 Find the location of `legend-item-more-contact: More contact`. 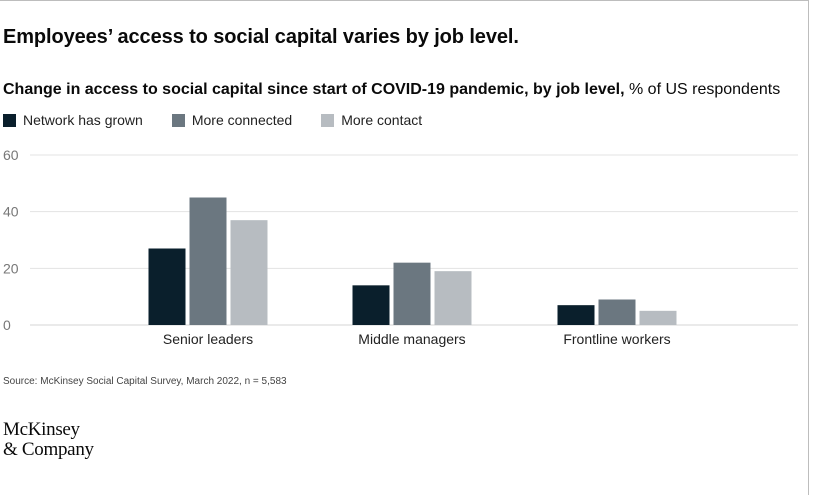

legend-item-more-contact: More contact is located at coordinates (371, 120).